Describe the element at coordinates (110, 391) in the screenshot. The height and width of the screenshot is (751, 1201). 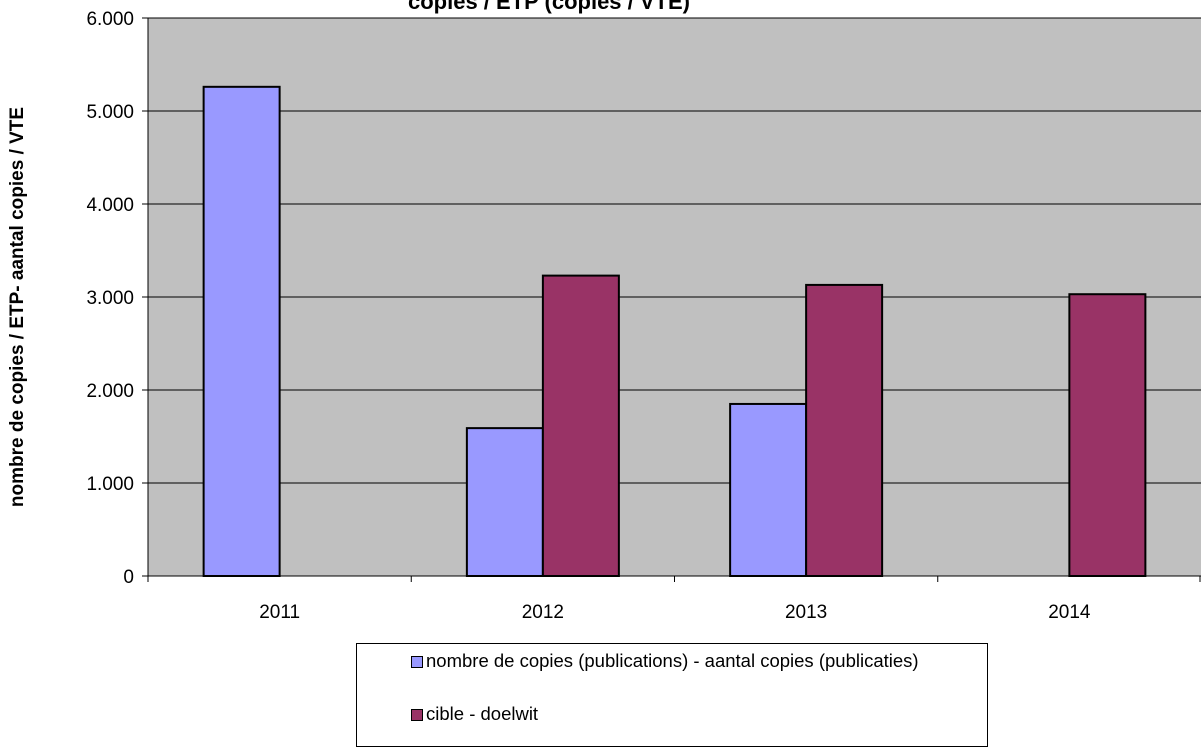
I see `y-tick-label: 2.000` at that location.